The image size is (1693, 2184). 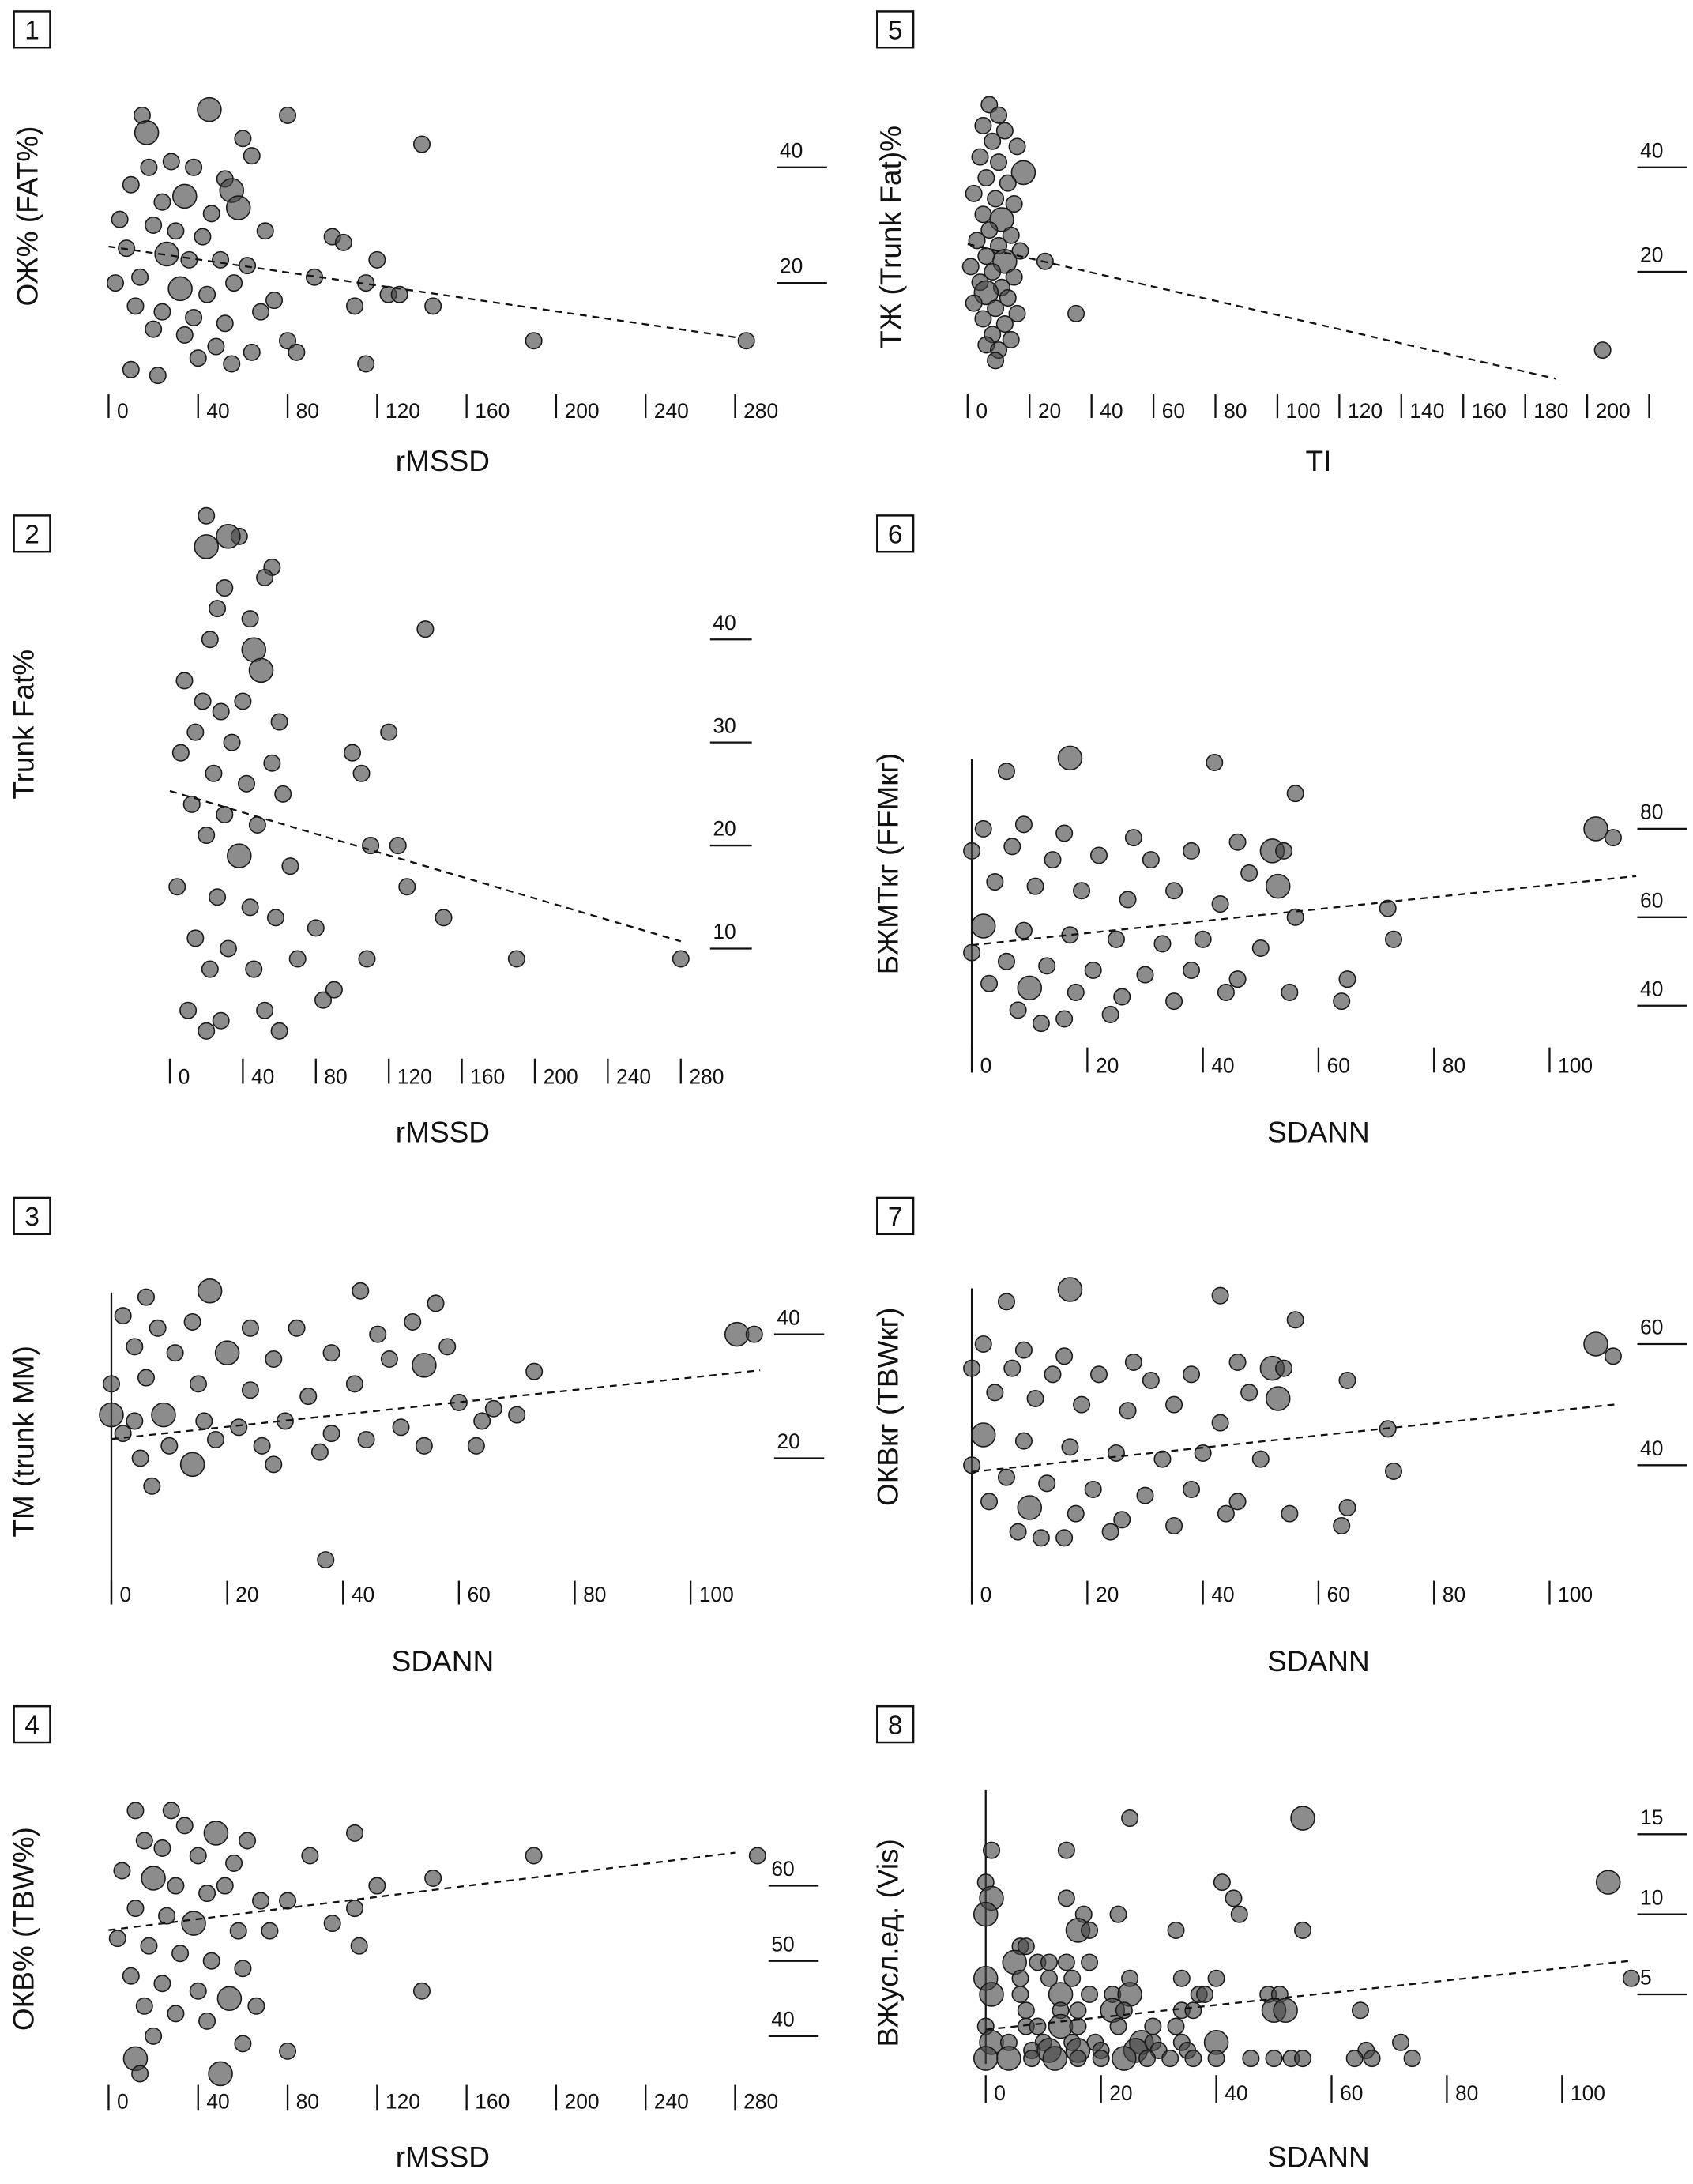 I want to click on y-axis-label: ТЖ (Trunk Fat)%, so click(x=891, y=237).